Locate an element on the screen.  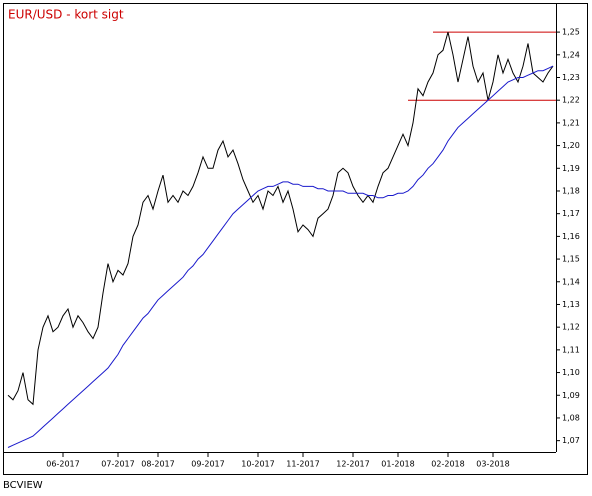
y-tick-label: 1,16 is located at coordinates (571, 236).